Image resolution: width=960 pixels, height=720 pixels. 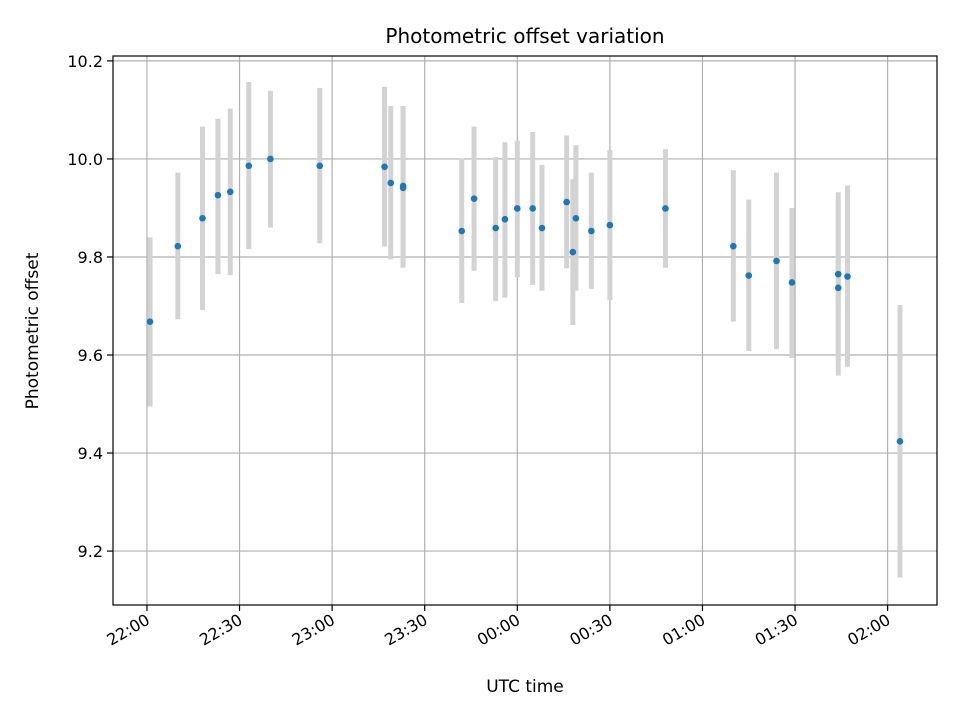 I want to click on x-tick-label: 01:30, so click(x=776, y=630).